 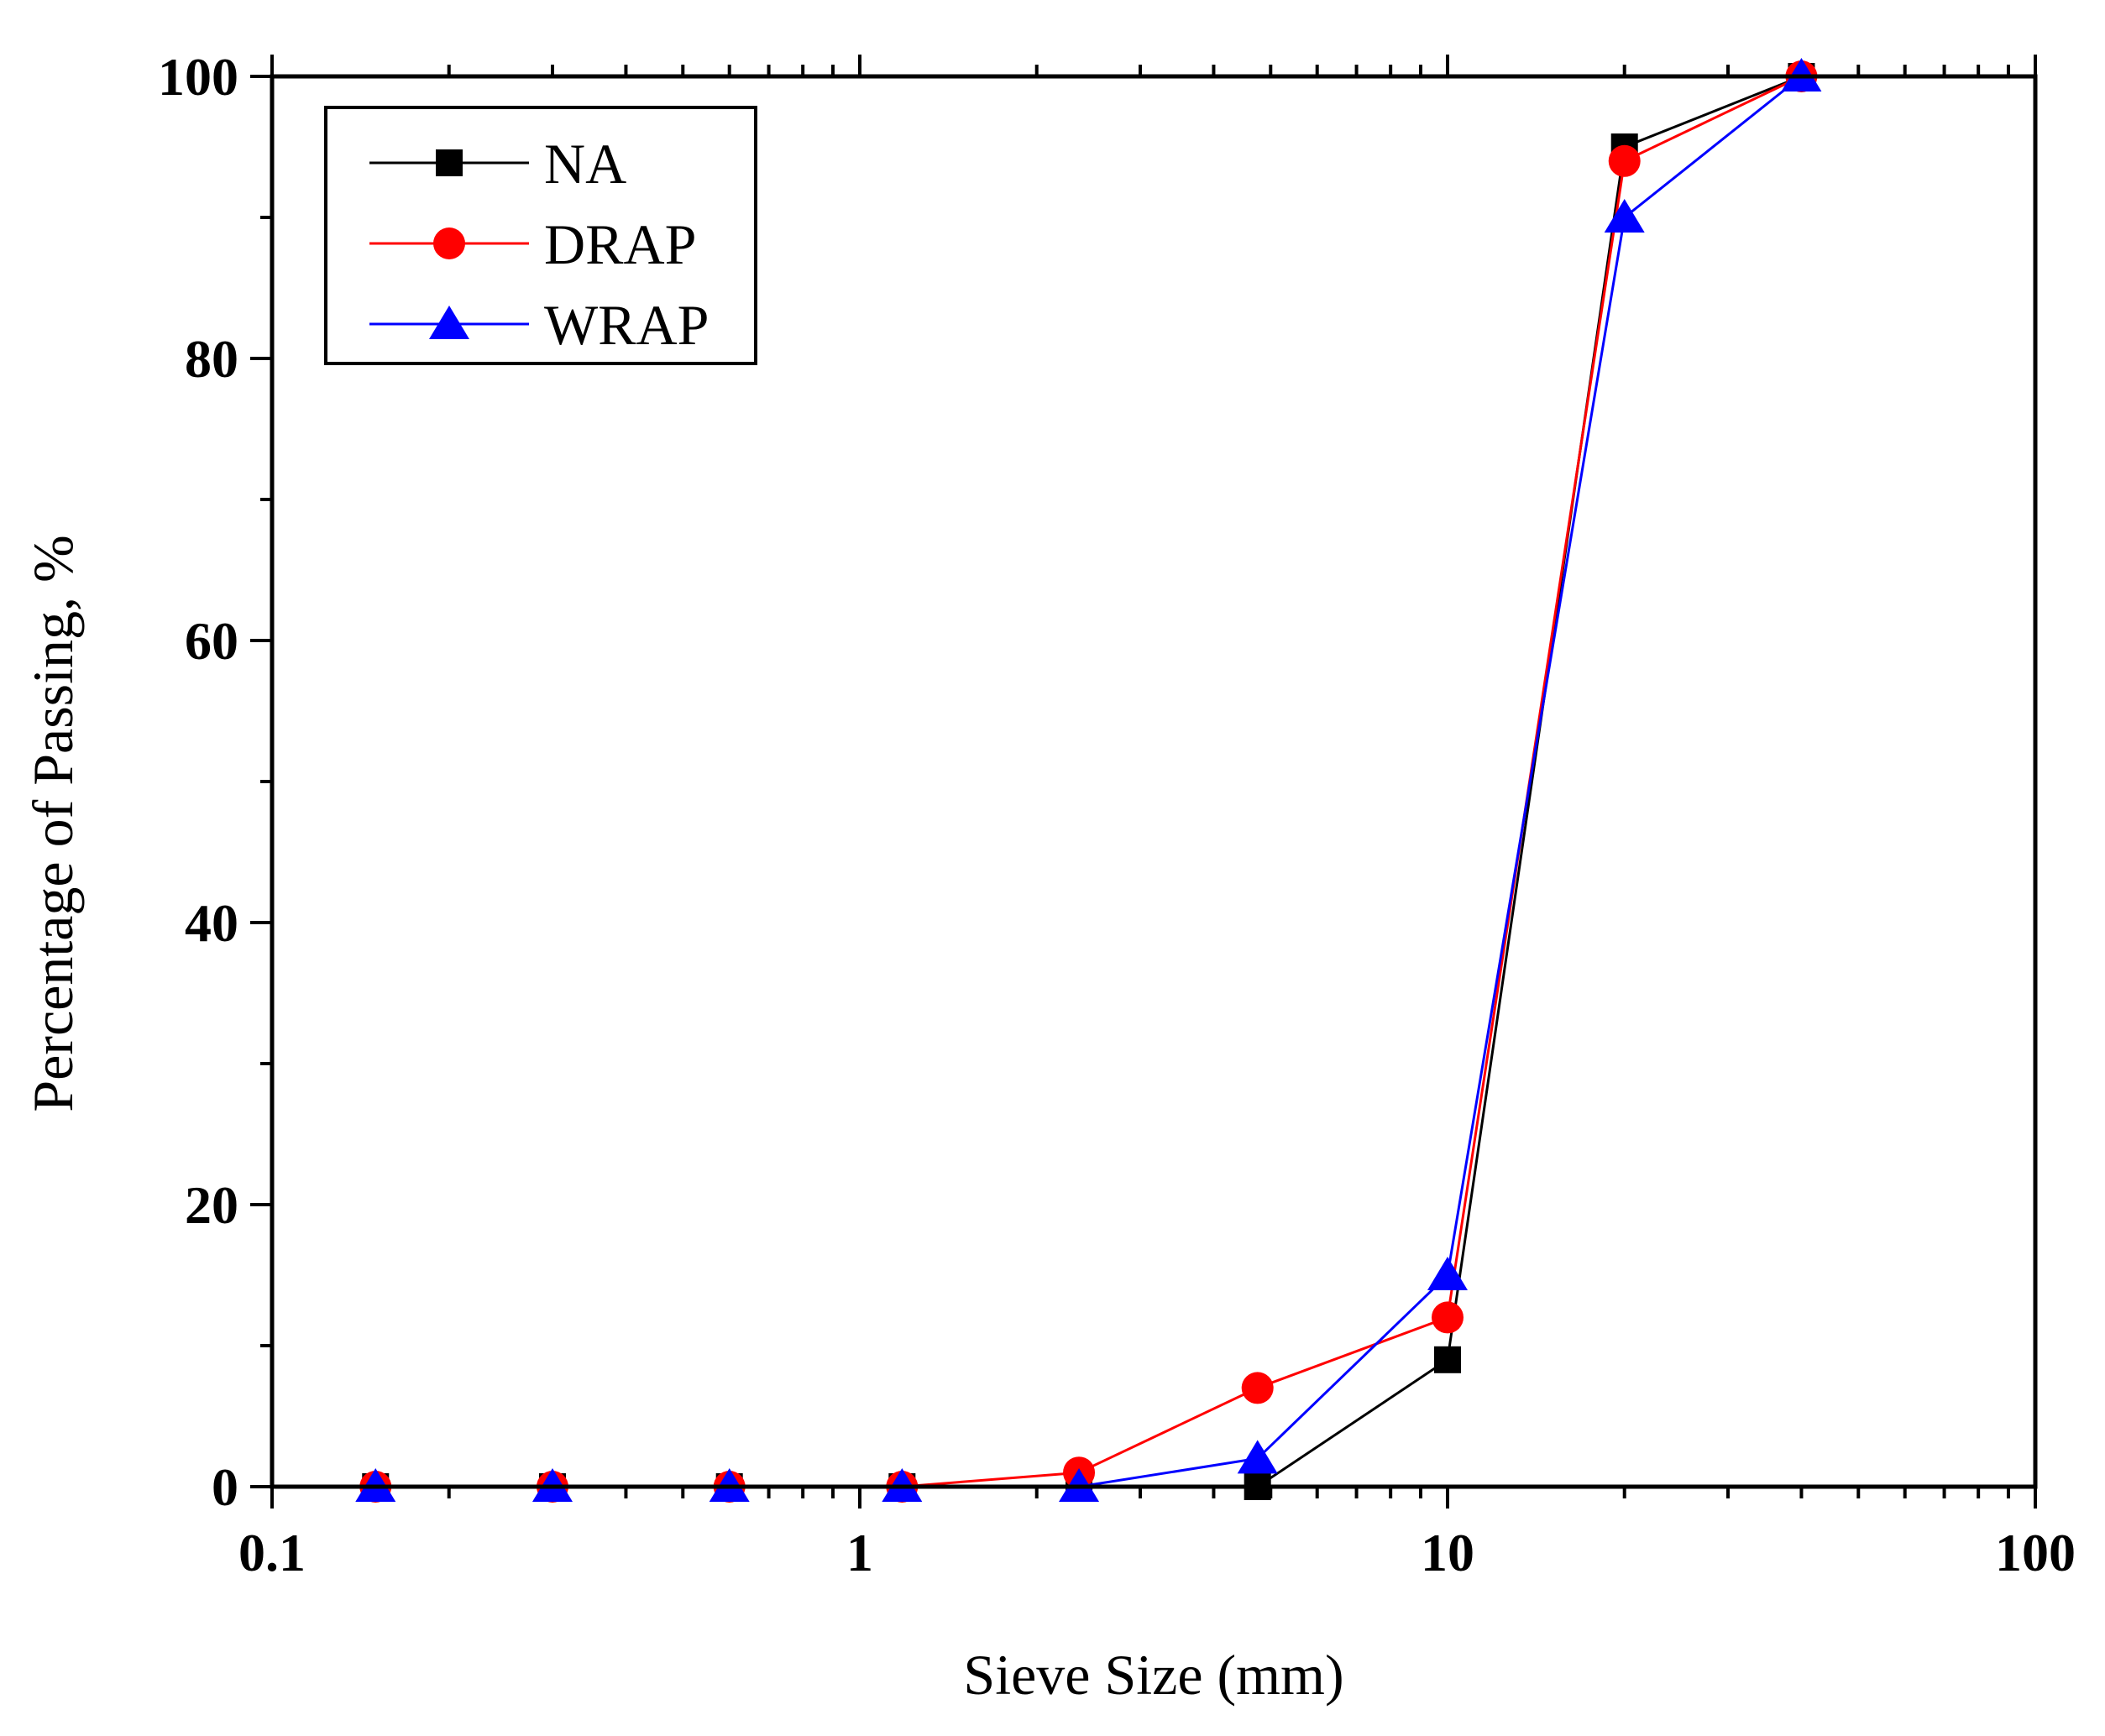 What do you see at coordinates (620, 244) in the screenshot?
I see `legend-label-drap: DRAP` at bounding box center [620, 244].